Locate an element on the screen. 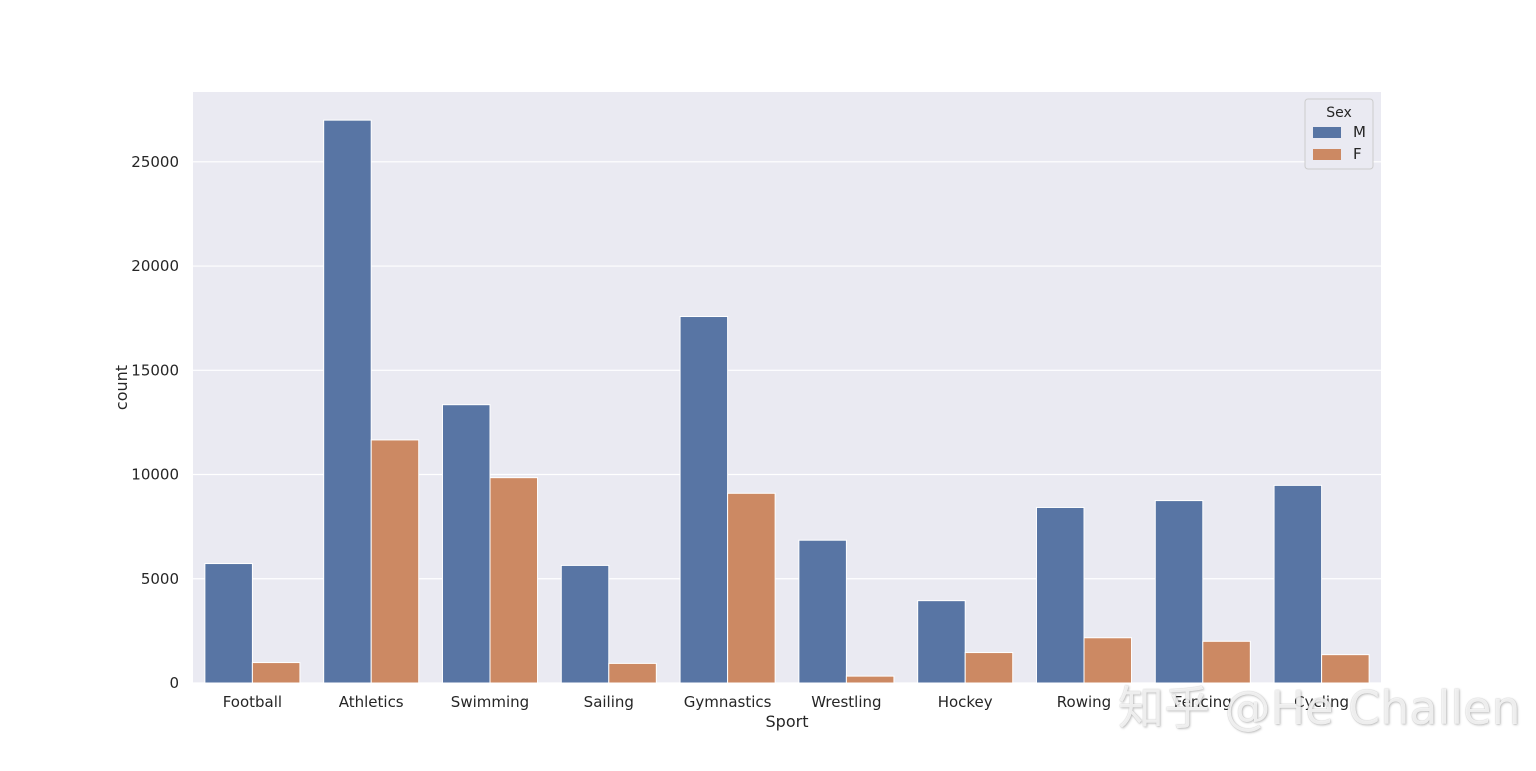 This screenshot has height=771, width=1536. x-tick-label: Gymnastics is located at coordinates (728, 702).